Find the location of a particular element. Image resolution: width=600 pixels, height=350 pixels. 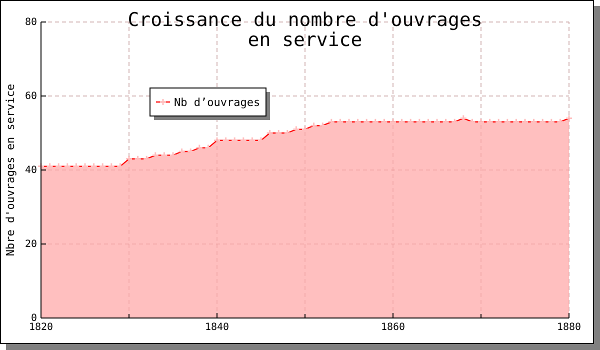

x-tick-label: 1840 is located at coordinates (217, 327).